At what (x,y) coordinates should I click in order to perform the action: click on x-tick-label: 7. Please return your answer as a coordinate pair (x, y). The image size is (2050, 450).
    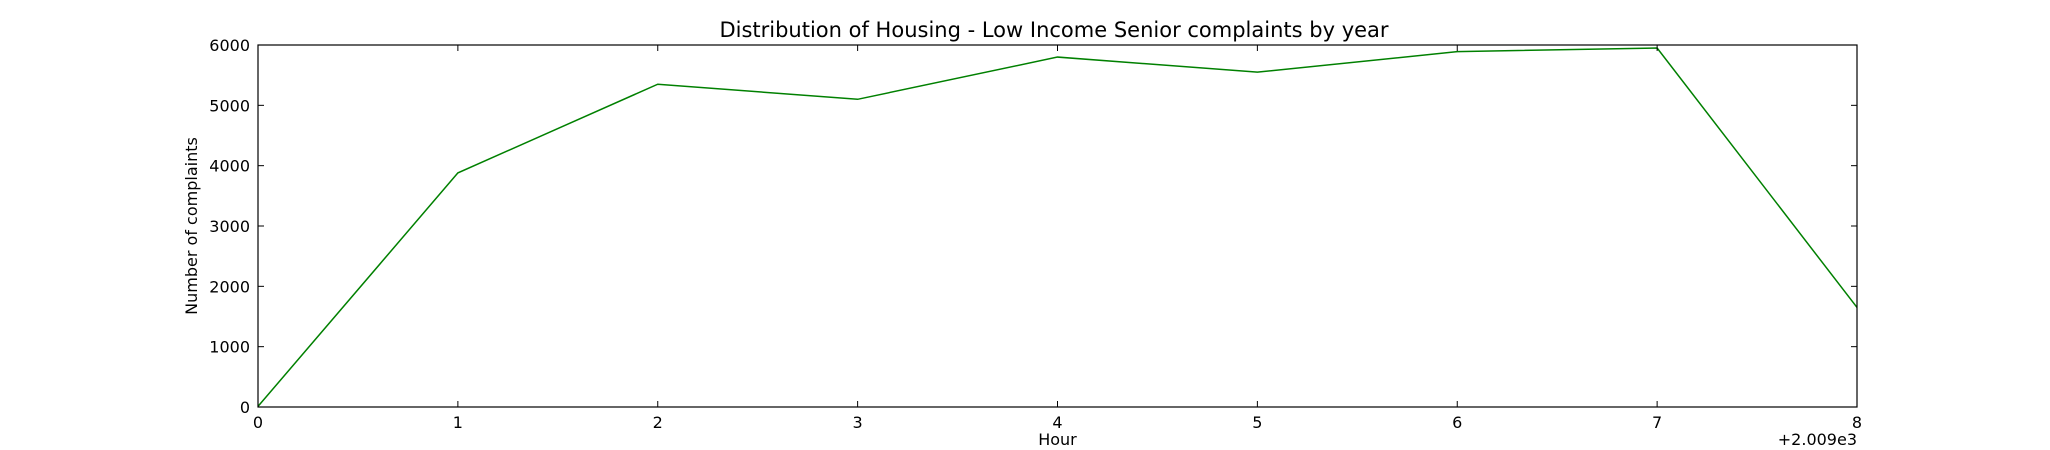
    Looking at the image, I should click on (1657, 422).